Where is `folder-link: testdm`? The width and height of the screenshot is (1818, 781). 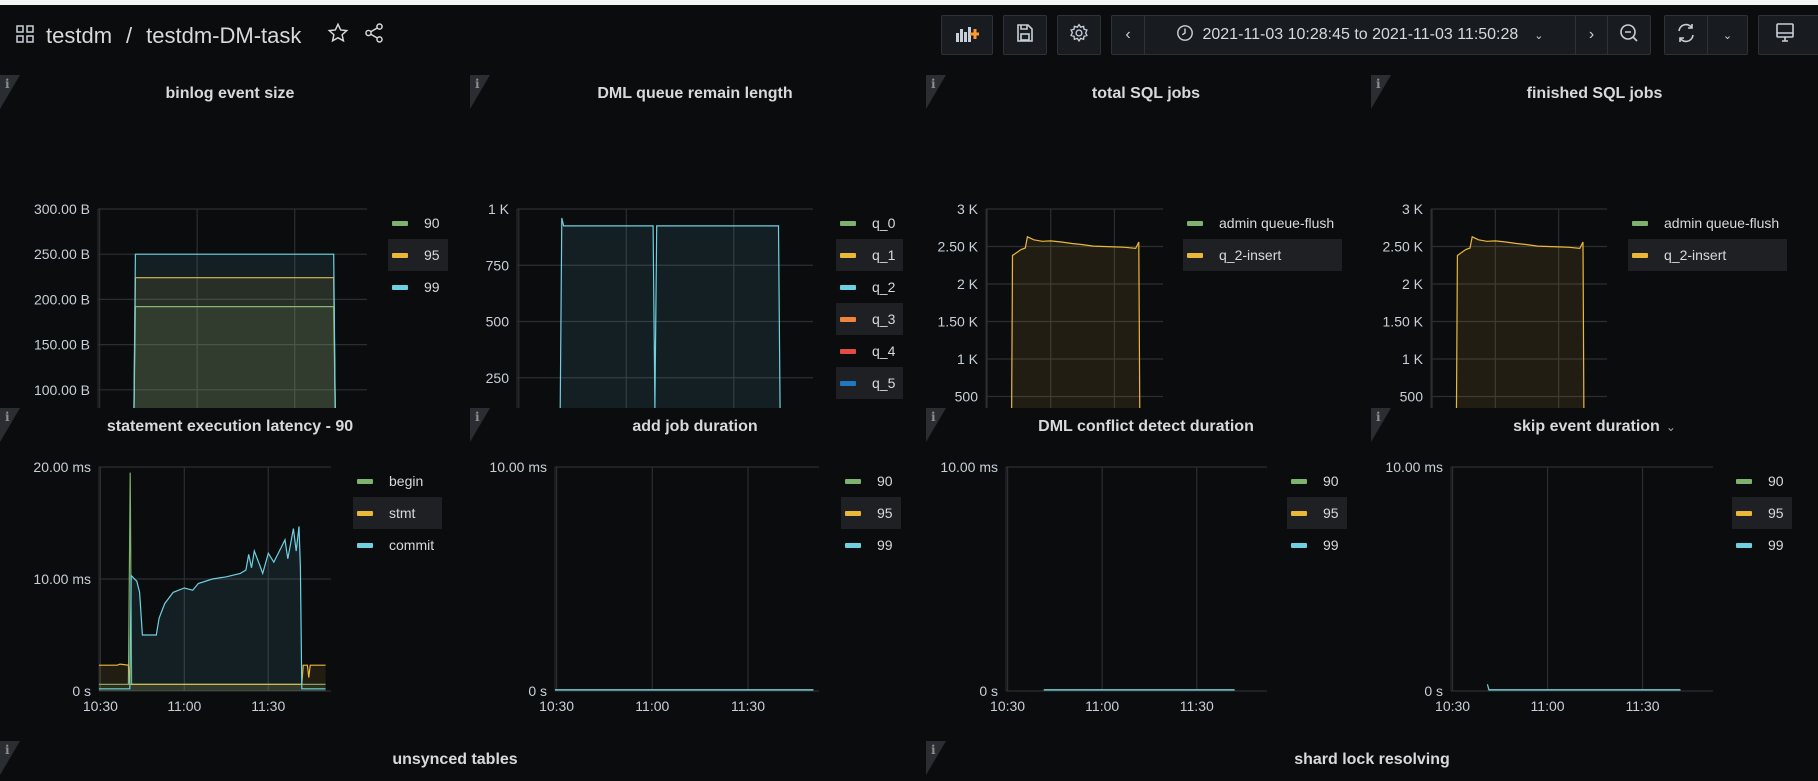 folder-link: testdm is located at coordinates (79, 35).